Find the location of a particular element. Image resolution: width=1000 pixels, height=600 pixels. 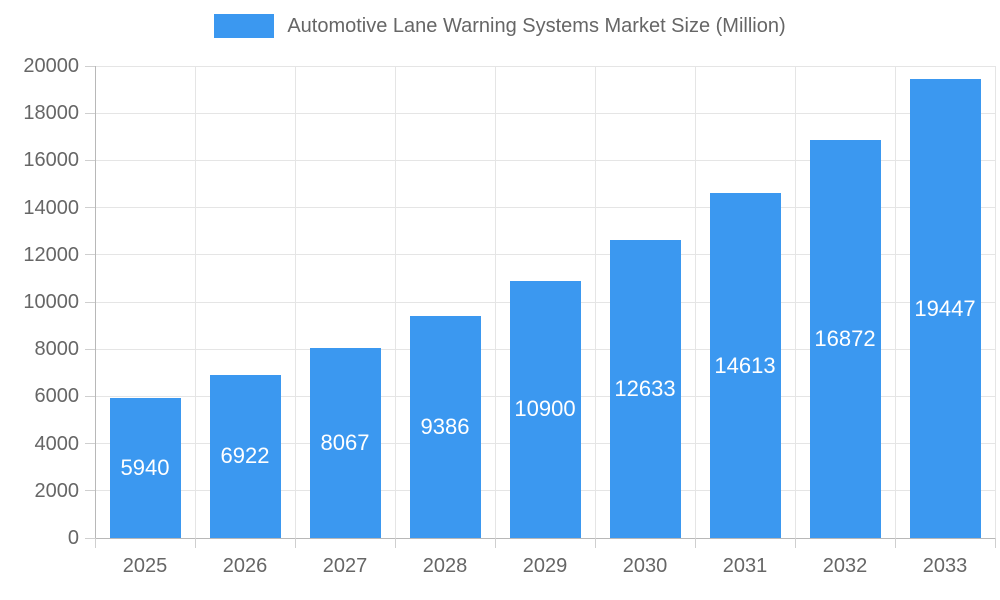

y-axis-tick-label: 2000 is located at coordinates (57, 490).